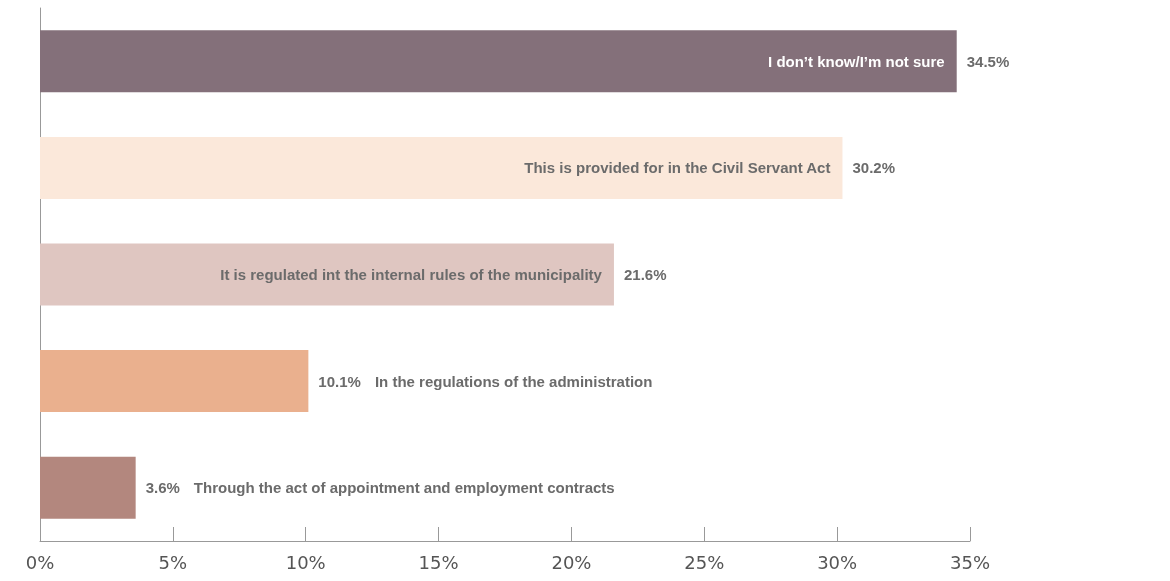 This screenshot has height=581, width=1170. What do you see at coordinates (856, 61) in the screenshot?
I see `y-tick-label: I don’t know/I’m not sure` at bounding box center [856, 61].